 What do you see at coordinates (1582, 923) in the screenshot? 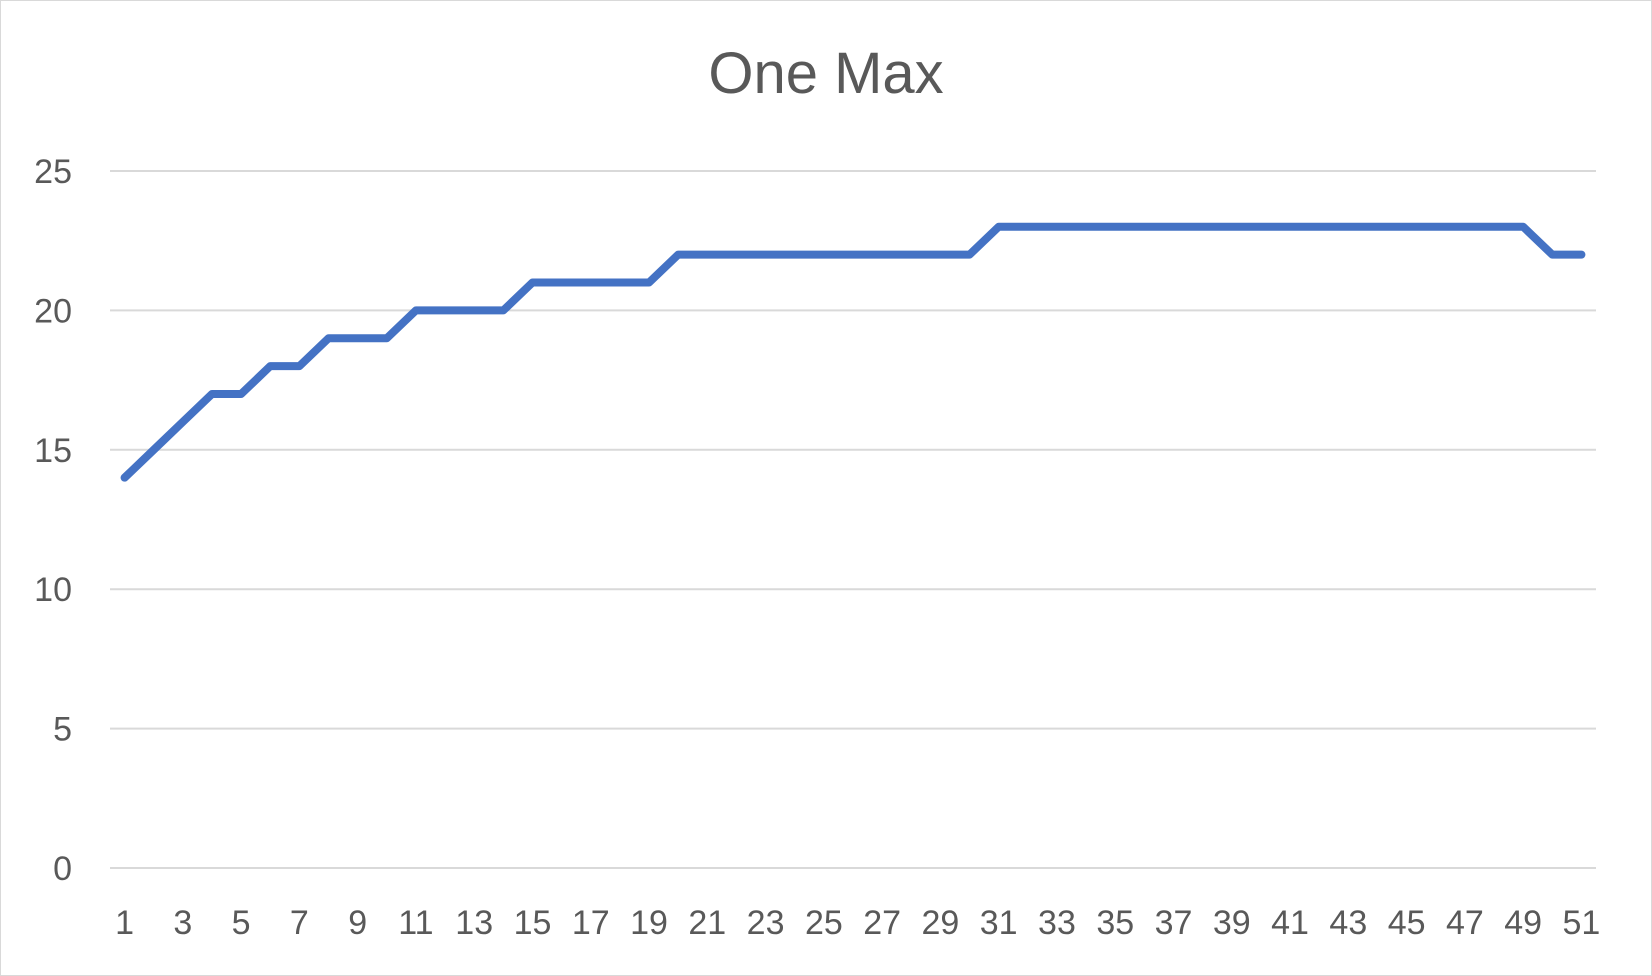
I see `x-tick-label: 51` at bounding box center [1582, 923].